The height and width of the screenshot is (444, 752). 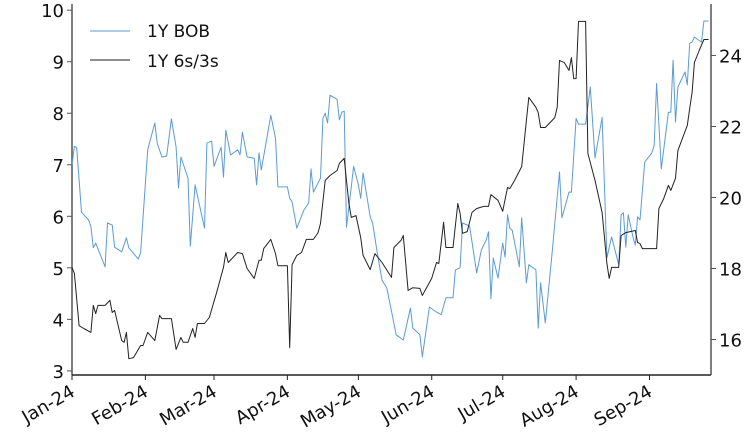 I want to click on y-left-tick-label: 3, so click(x=58, y=372).